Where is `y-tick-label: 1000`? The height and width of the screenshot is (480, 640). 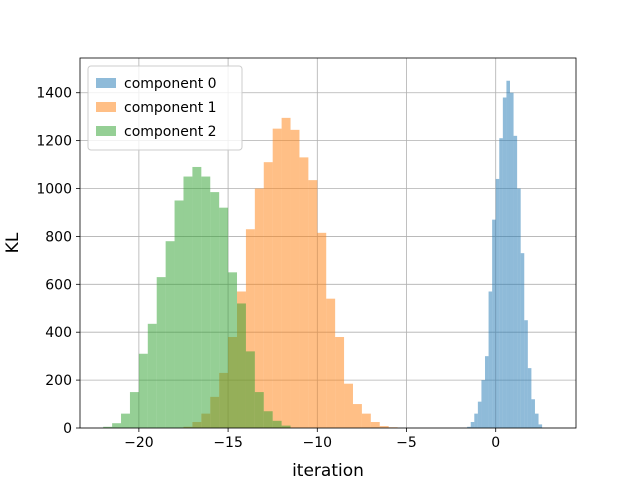
y-tick-label: 1000 is located at coordinates (54, 190).